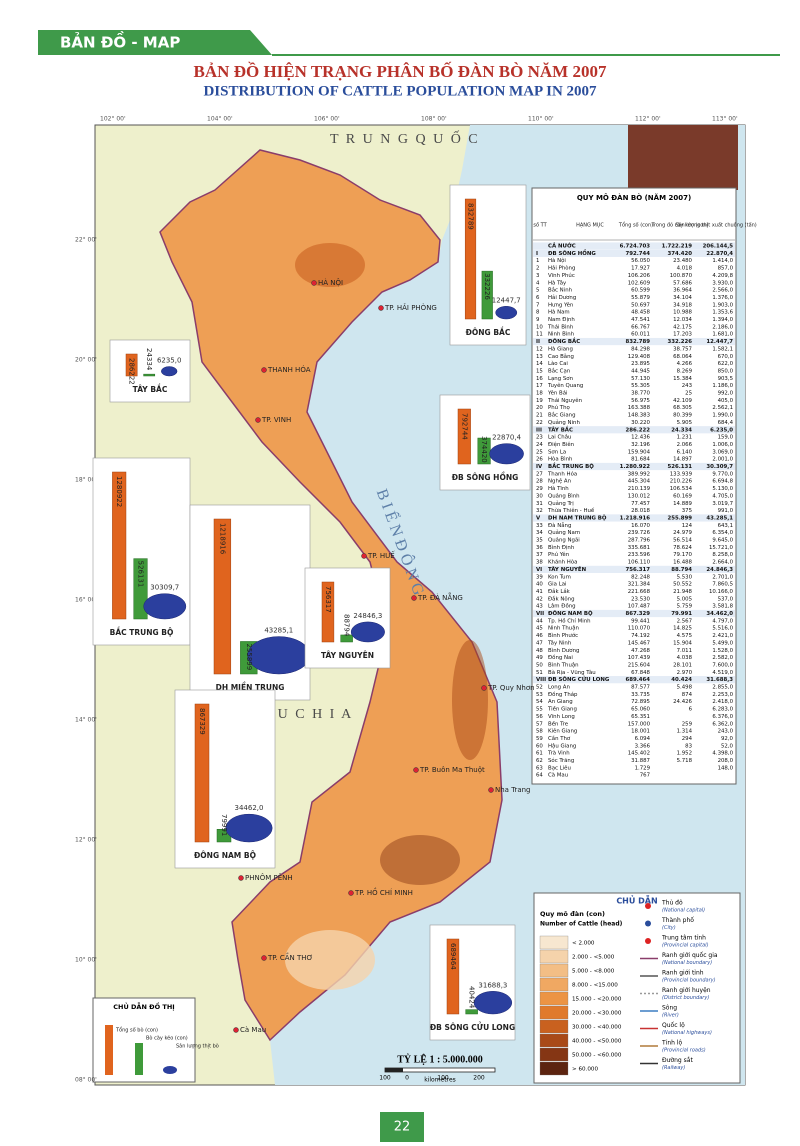 This screenshot has width=800, height=1146. I want to click on table-cell: 27, so click(539, 474).